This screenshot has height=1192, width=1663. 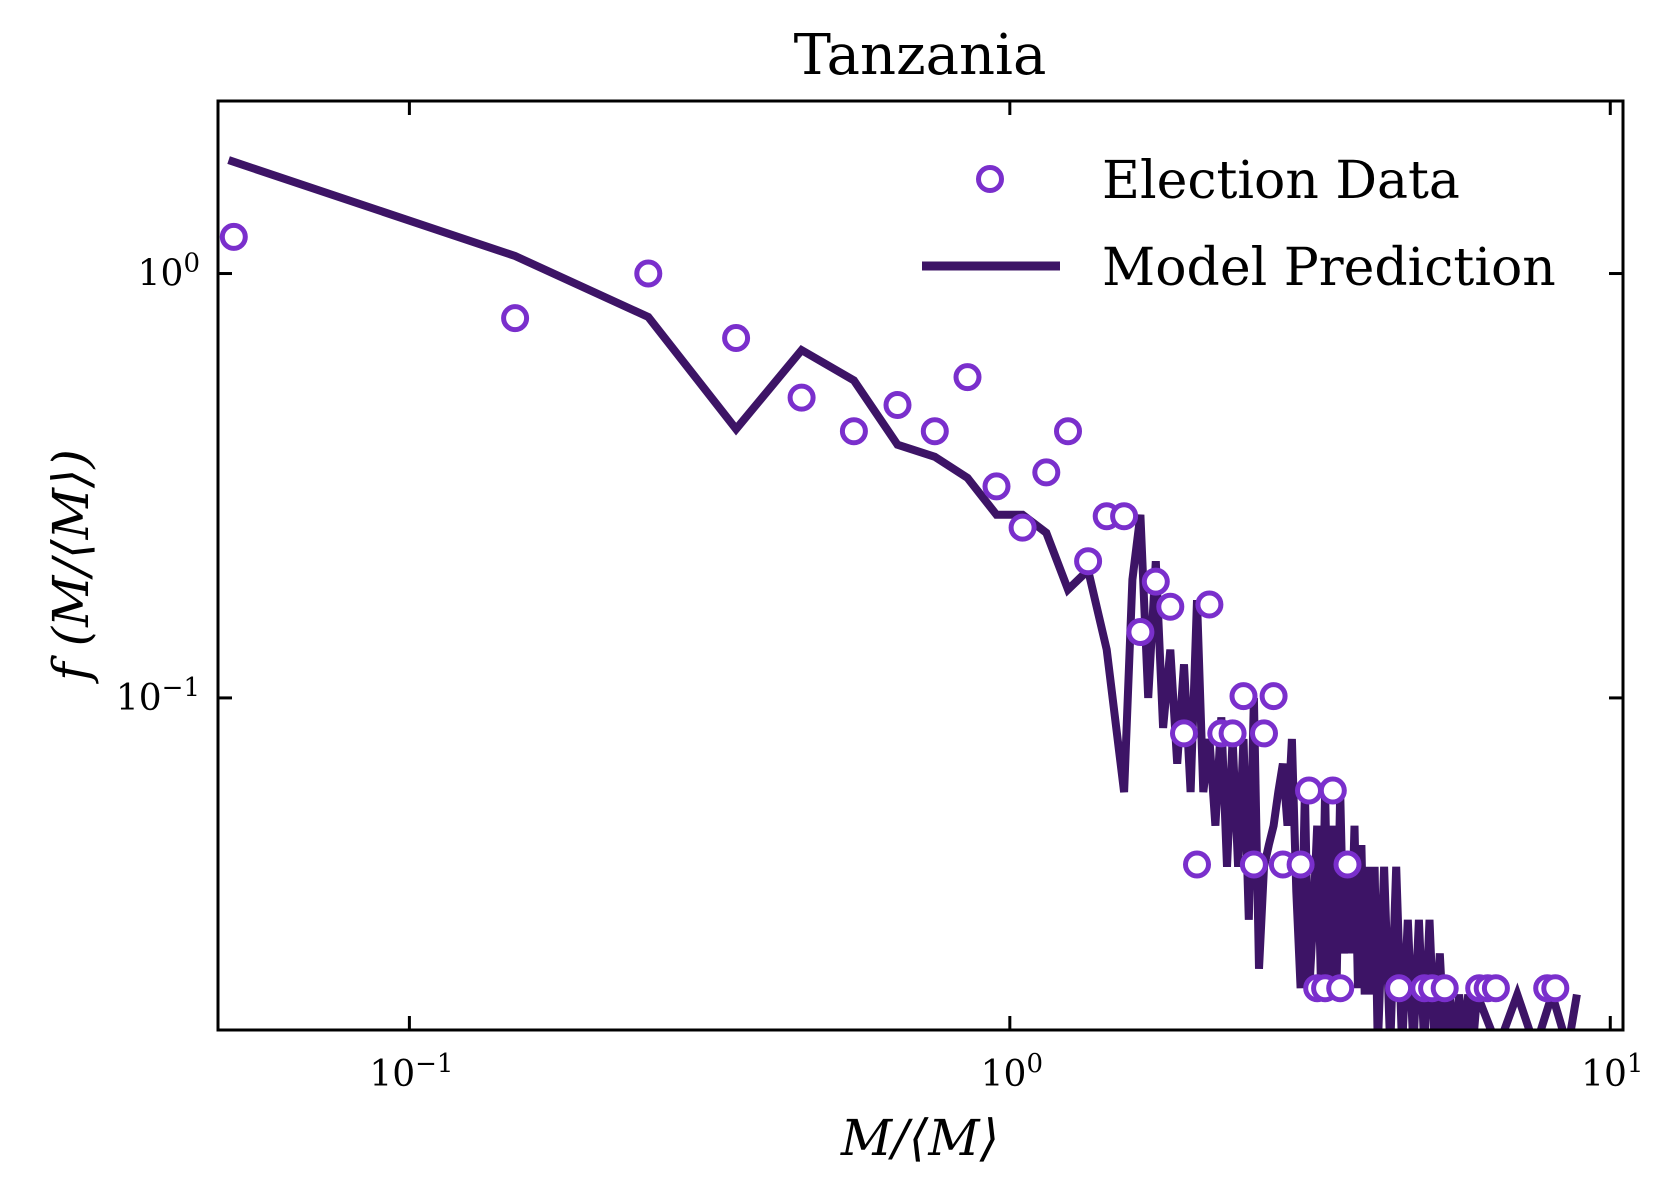 I want to click on legend-marker-election-data, so click(x=990, y=179).